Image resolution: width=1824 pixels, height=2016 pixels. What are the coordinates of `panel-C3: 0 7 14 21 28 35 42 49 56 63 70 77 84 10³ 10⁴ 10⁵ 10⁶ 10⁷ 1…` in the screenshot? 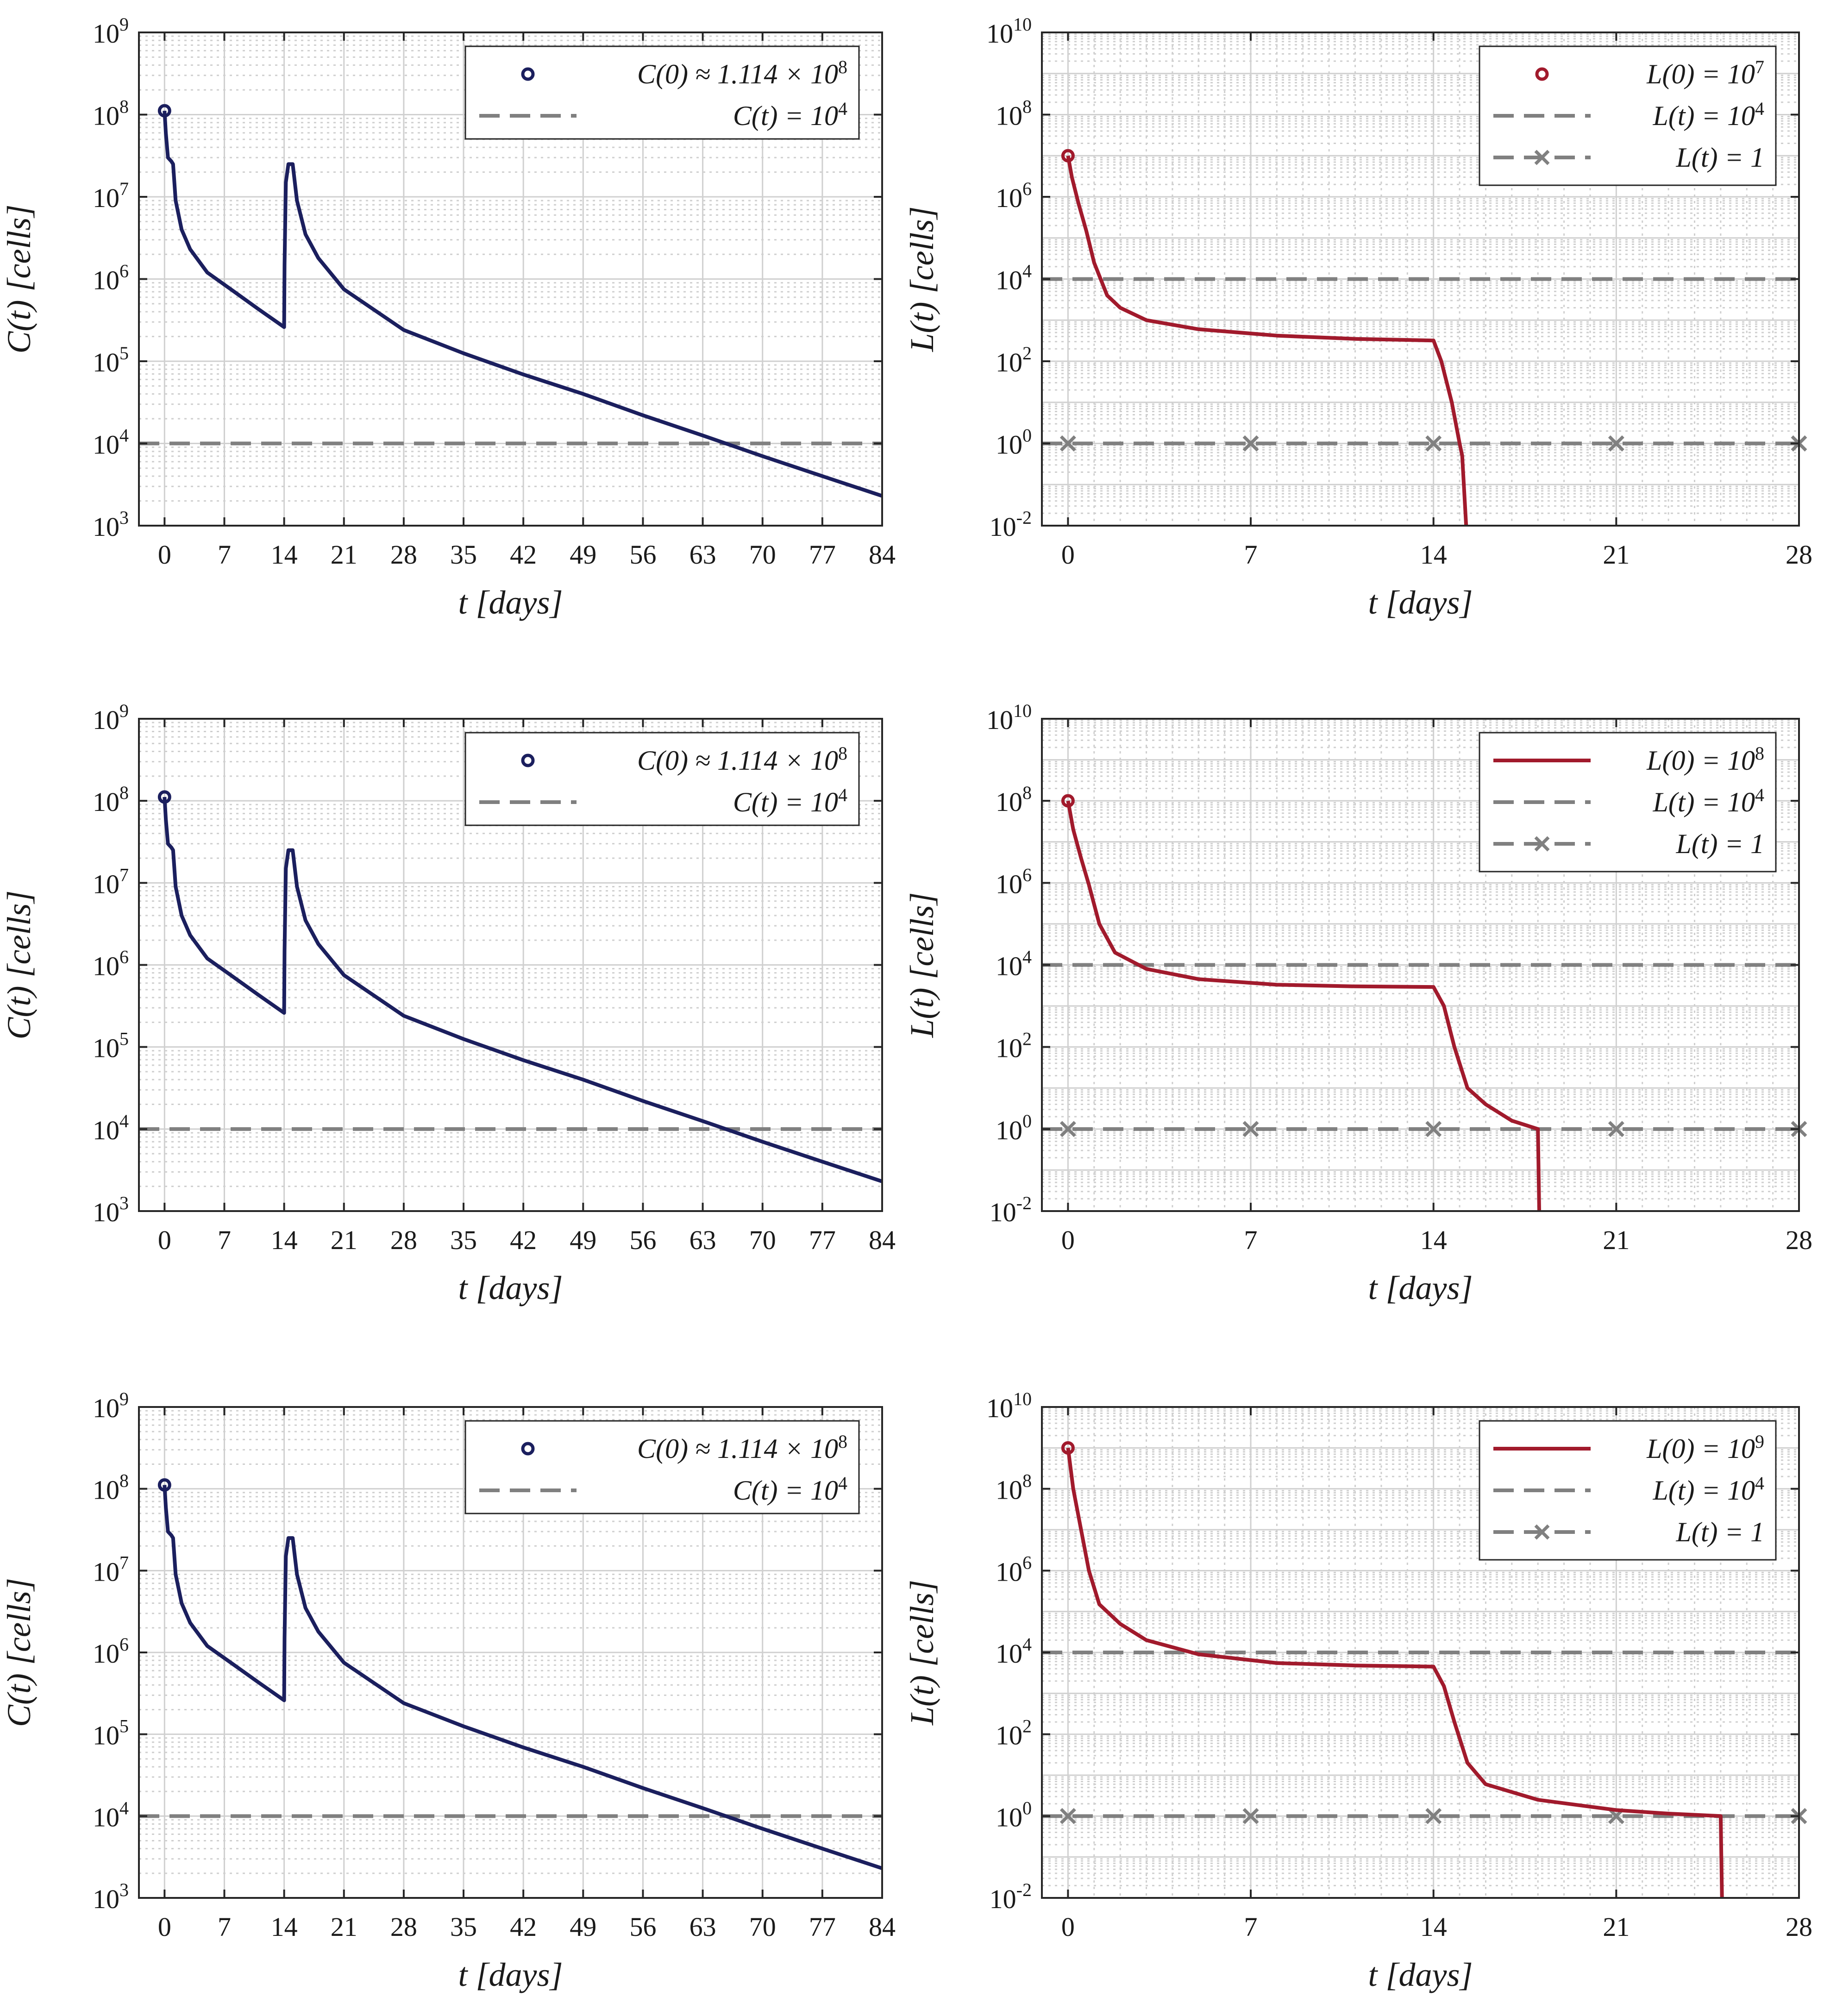 It's located at (448, 1691).